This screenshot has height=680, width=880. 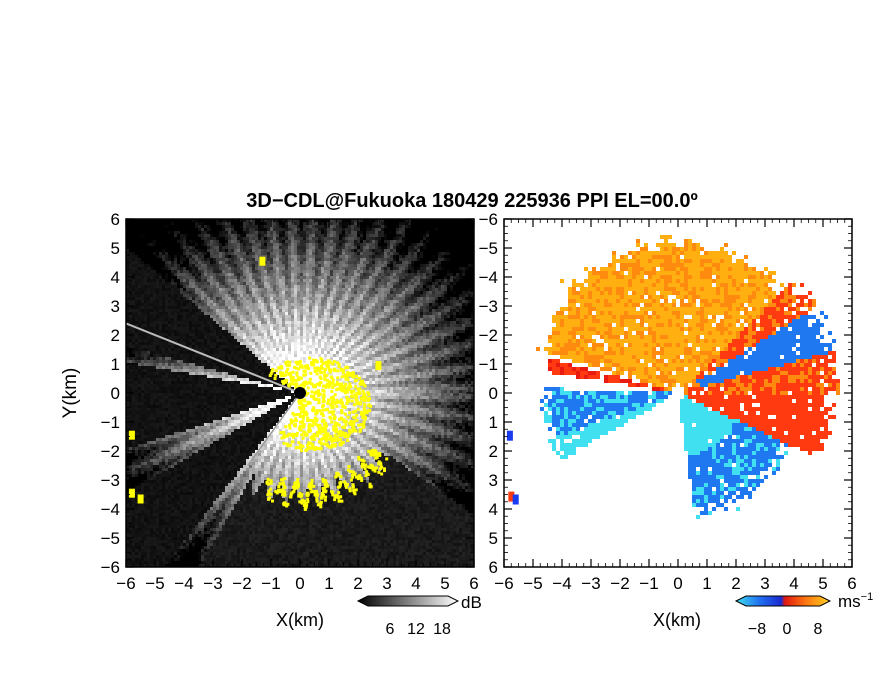 What do you see at coordinates (390, 629) in the screenshot?
I see `left-colorbar-tick-label: 6` at bounding box center [390, 629].